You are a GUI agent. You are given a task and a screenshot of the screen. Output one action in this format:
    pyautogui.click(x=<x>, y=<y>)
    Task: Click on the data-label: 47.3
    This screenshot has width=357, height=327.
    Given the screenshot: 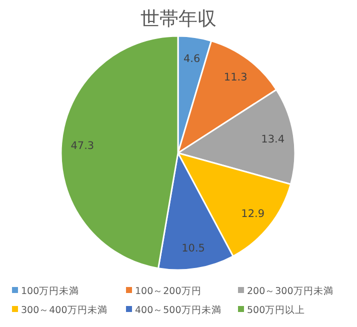 What is the action you would take?
    pyautogui.click(x=82, y=146)
    